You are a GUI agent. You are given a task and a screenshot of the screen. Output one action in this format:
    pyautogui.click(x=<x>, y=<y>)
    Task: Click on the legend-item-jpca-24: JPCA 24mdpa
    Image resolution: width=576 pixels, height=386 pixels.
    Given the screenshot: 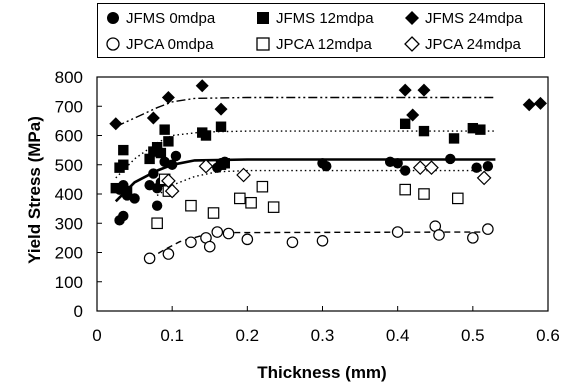 What is the action you would take?
    pyautogui.click(x=462, y=44)
    